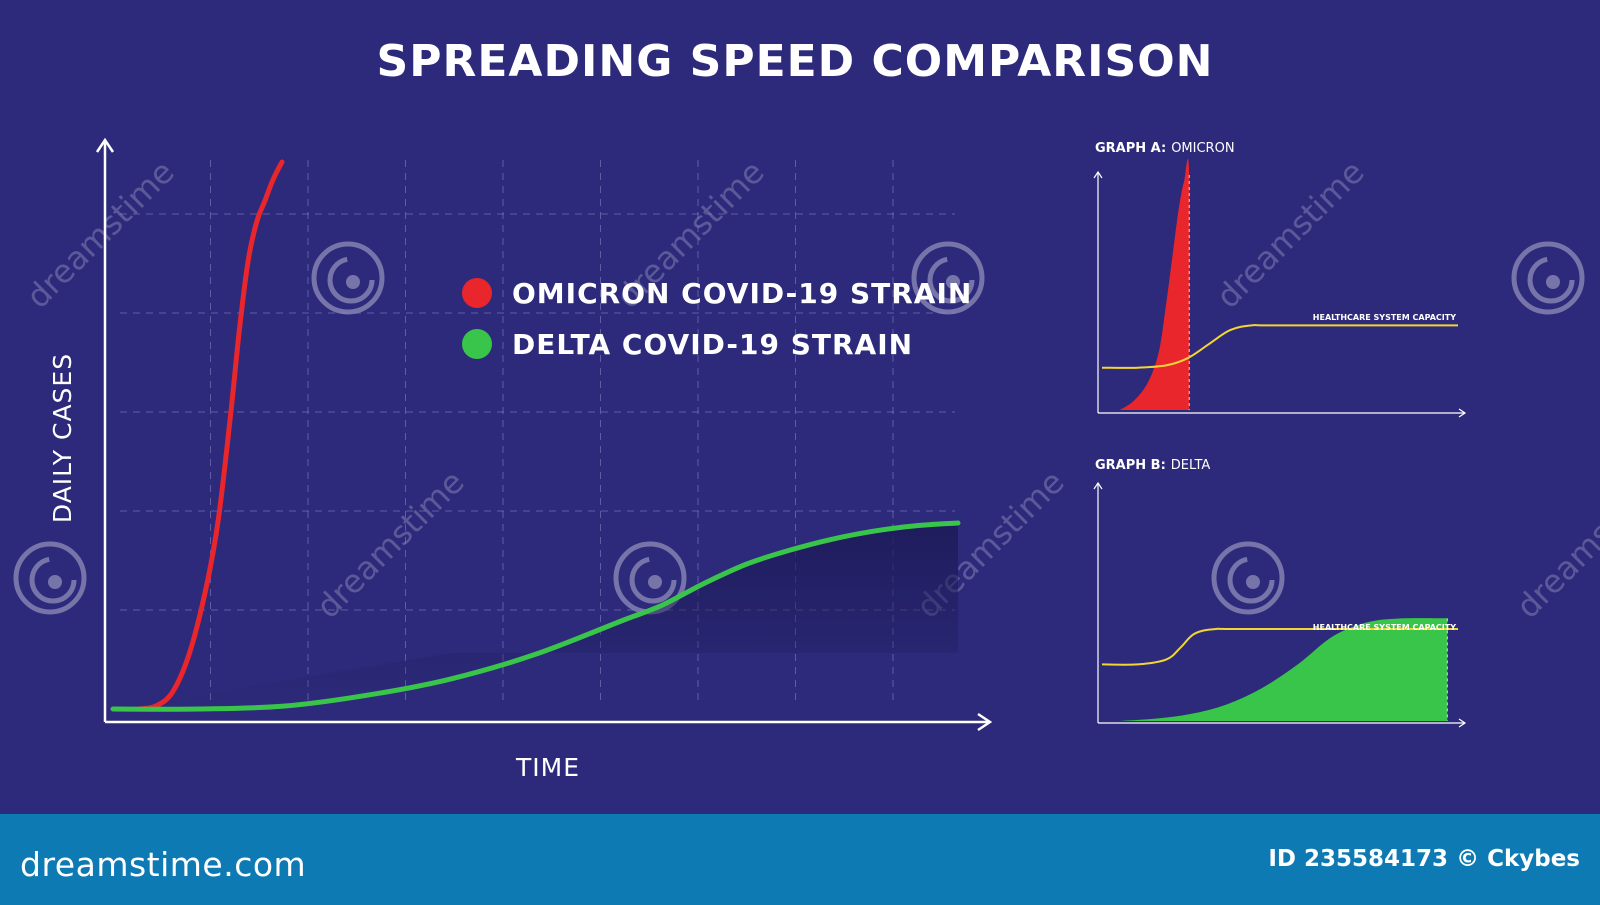 This screenshot has width=1600, height=905. I want to click on x-axis-label: TIME, so click(547, 767).